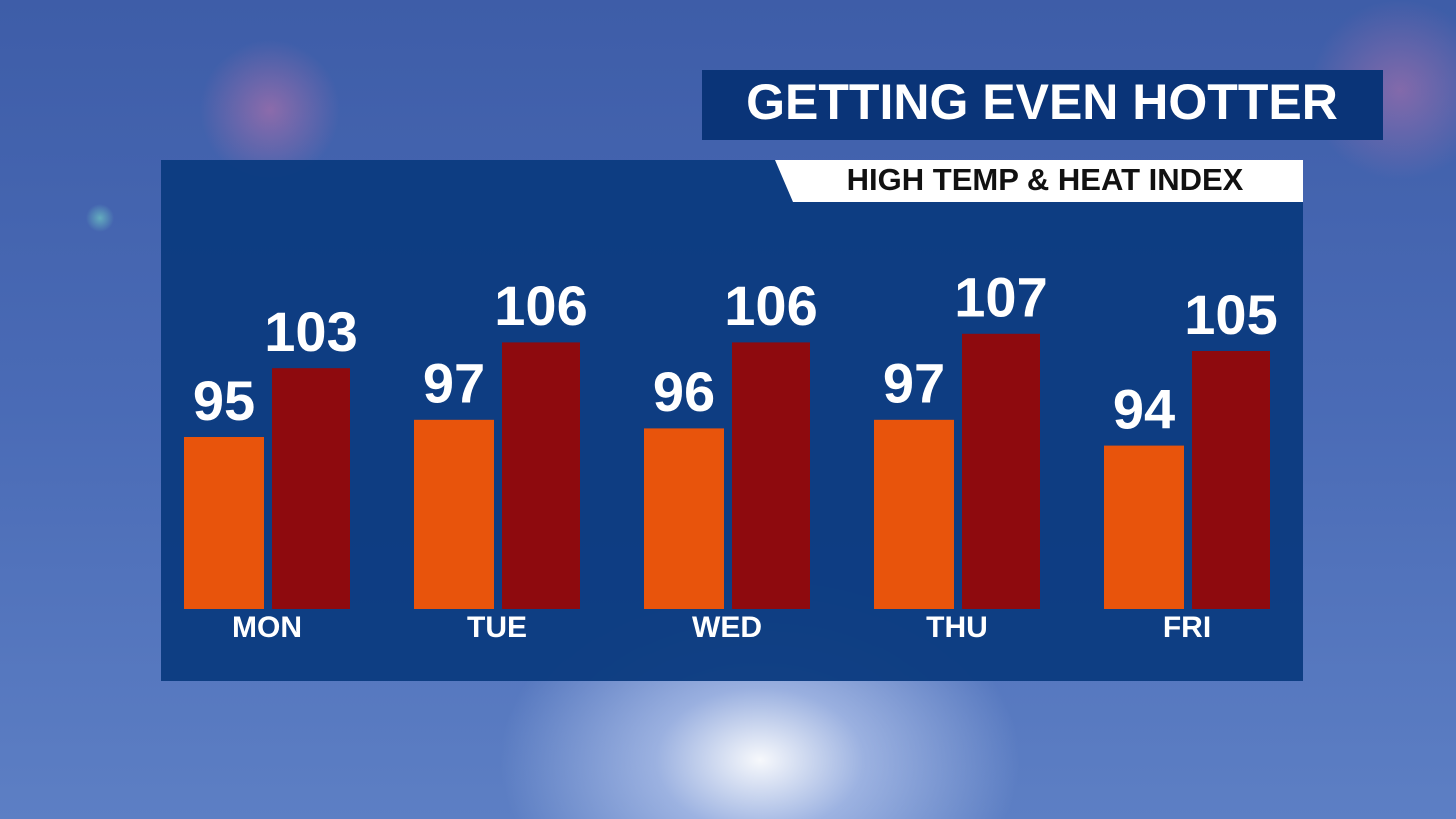 This screenshot has height=819, width=1456. I want to click on x-tick-label: THU, so click(957, 627).